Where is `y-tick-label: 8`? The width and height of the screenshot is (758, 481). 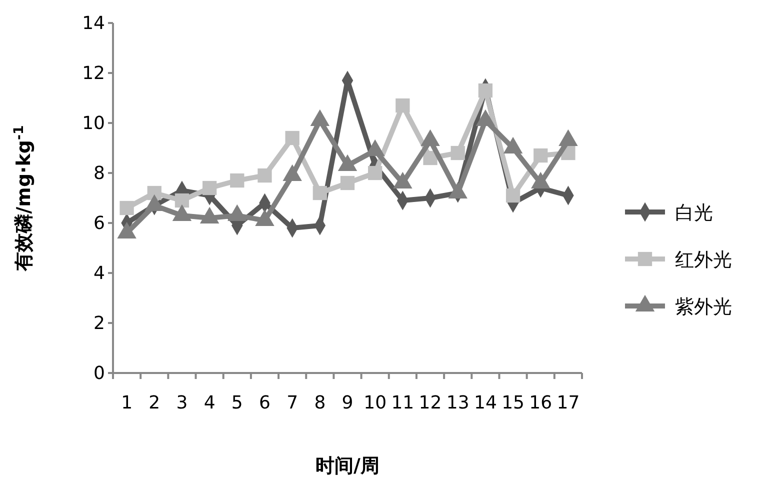
y-tick-label: 8 is located at coordinates (99, 173).